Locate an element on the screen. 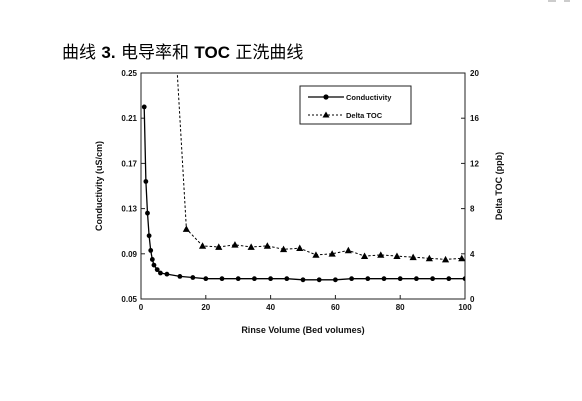 This screenshot has height=401, width=582. x-tick-label: 40 is located at coordinates (270, 307).